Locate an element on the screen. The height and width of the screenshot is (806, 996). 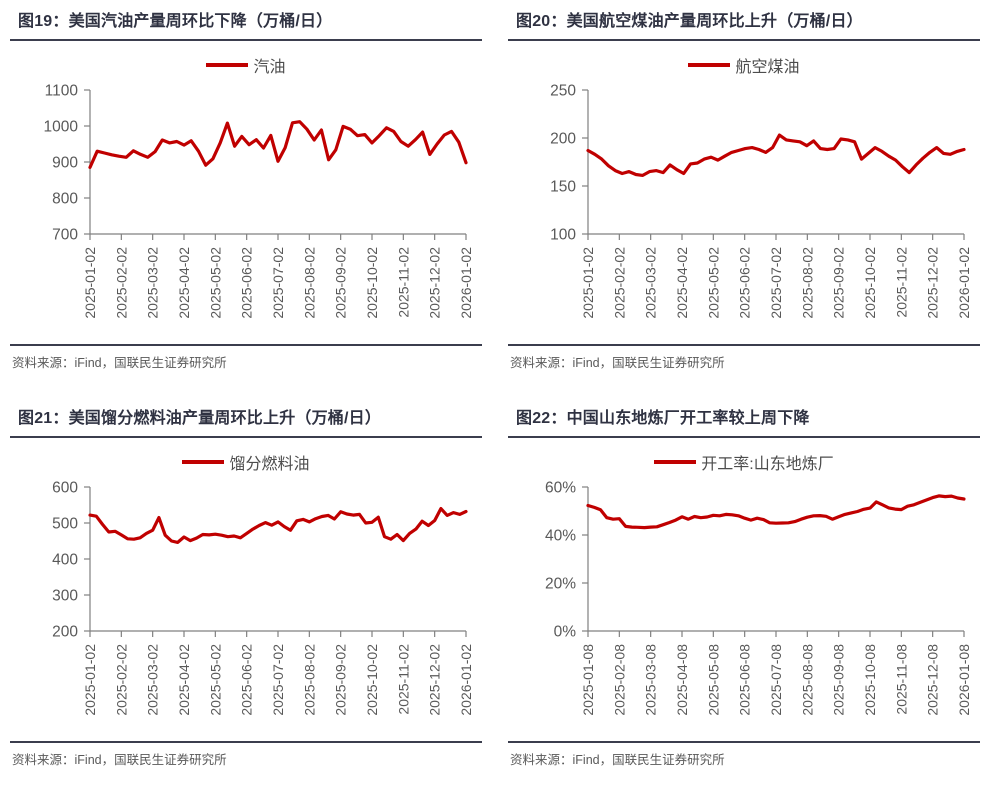
svg-text: 500 is located at coordinates (65, 524).